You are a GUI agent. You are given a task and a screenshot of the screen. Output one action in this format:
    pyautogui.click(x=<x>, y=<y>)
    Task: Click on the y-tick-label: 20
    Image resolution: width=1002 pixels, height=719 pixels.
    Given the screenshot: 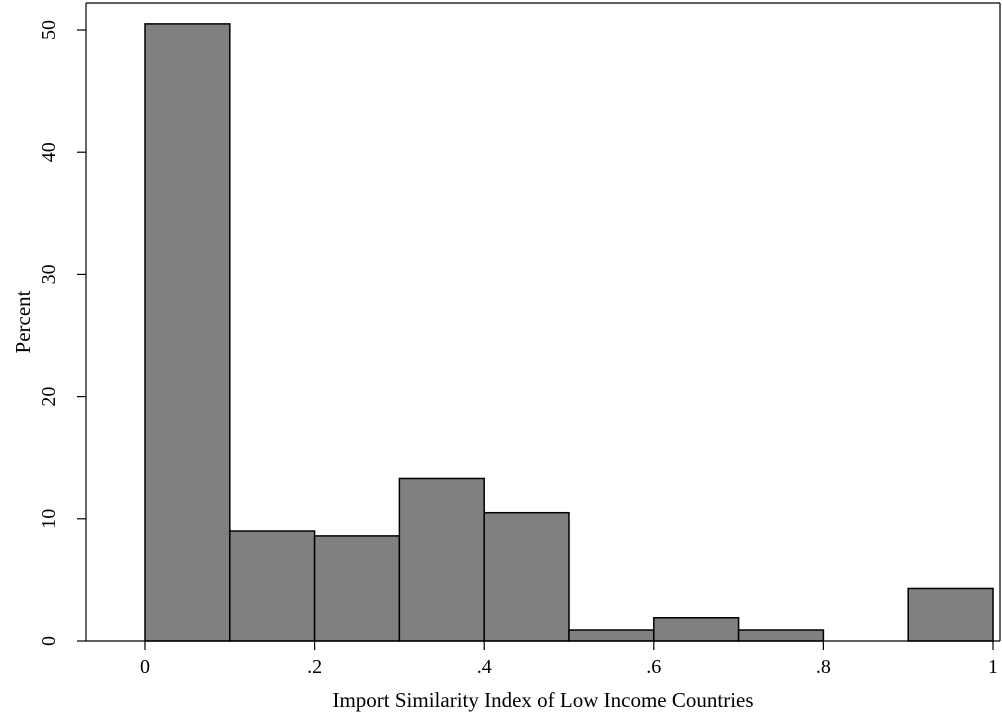 What is the action you would take?
    pyautogui.click(x=49, y=397)
    